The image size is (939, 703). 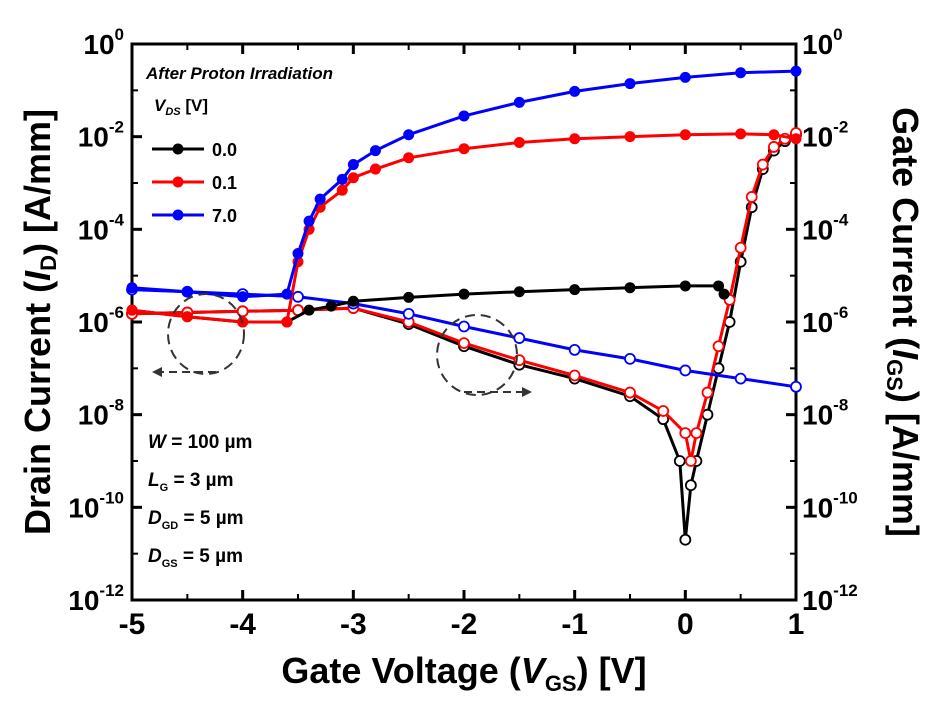 What do you see at coordinates (561, 683) in the screenshot?
I see `x-label-sub: GS` at bounding box center [561, 683].